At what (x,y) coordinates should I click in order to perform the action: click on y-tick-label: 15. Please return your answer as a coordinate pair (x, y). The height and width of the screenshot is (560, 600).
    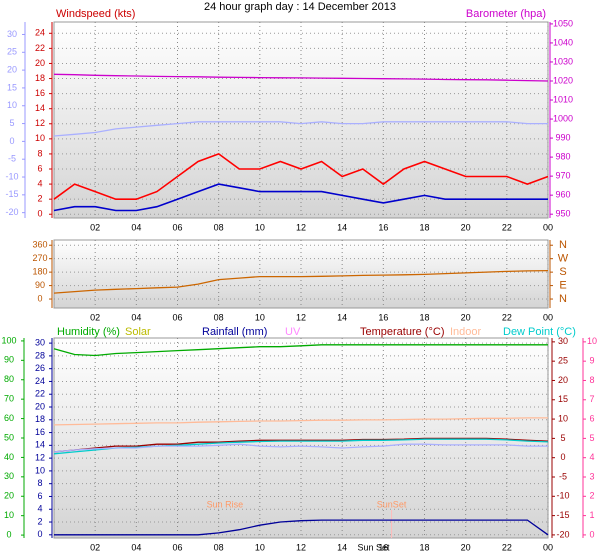
    Looking at the image, I should click on (12, 87).